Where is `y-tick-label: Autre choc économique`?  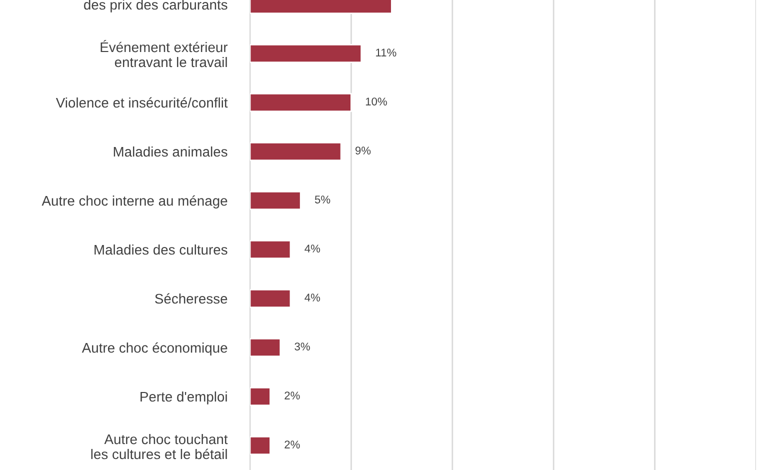 y-tick-label: Autre choc économique is located at coordinates (155, 349).